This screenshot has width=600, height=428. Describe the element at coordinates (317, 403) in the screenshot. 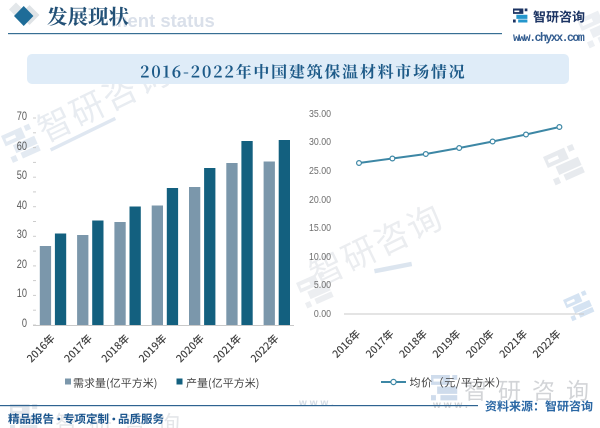

I see `svg-text: www.` at that location.